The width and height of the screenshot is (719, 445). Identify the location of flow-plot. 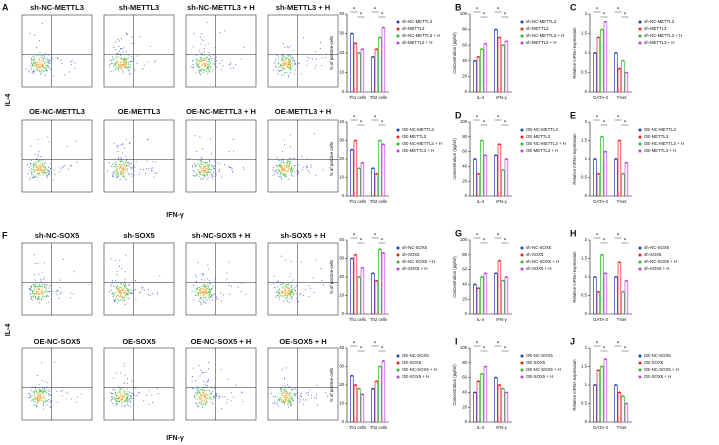
(303, 279).